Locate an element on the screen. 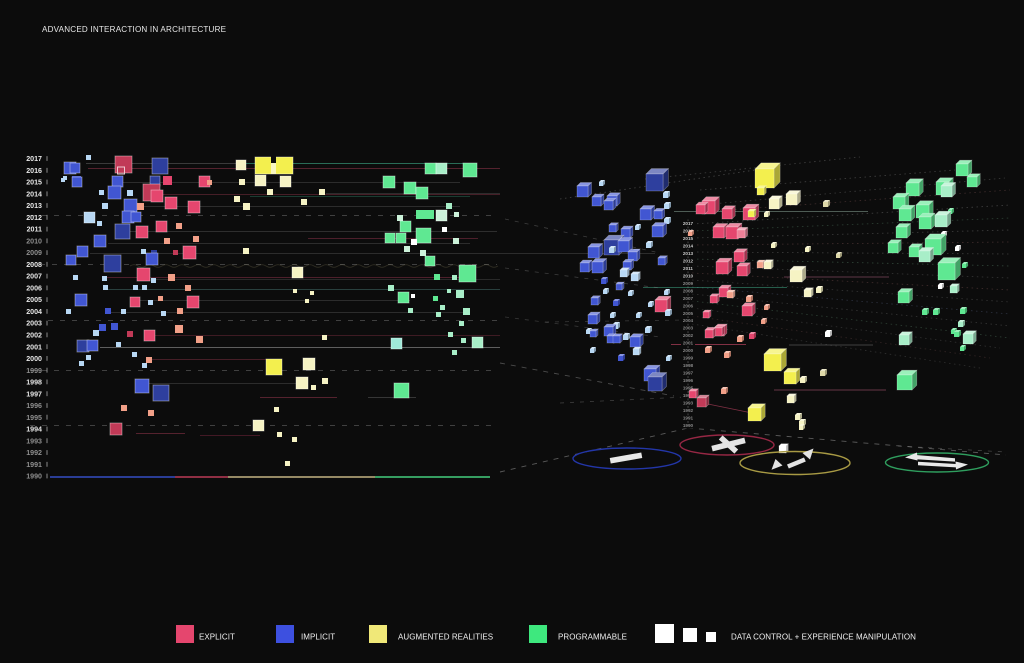 This screenshot has width=1024, height=663. svg-text: EXPLICIT is located at coordinates (217, 637).